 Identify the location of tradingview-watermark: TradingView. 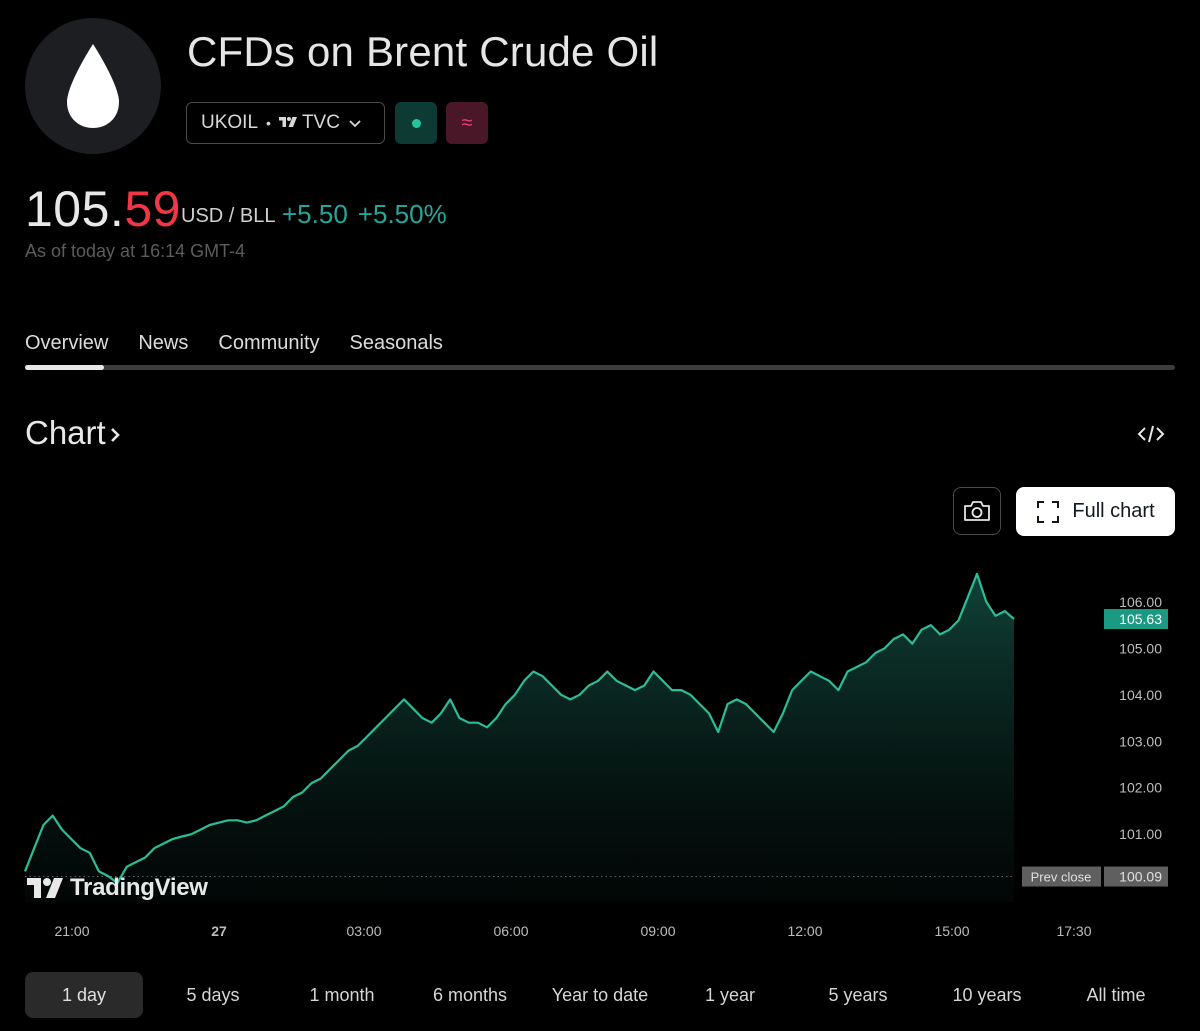
(117, 888).